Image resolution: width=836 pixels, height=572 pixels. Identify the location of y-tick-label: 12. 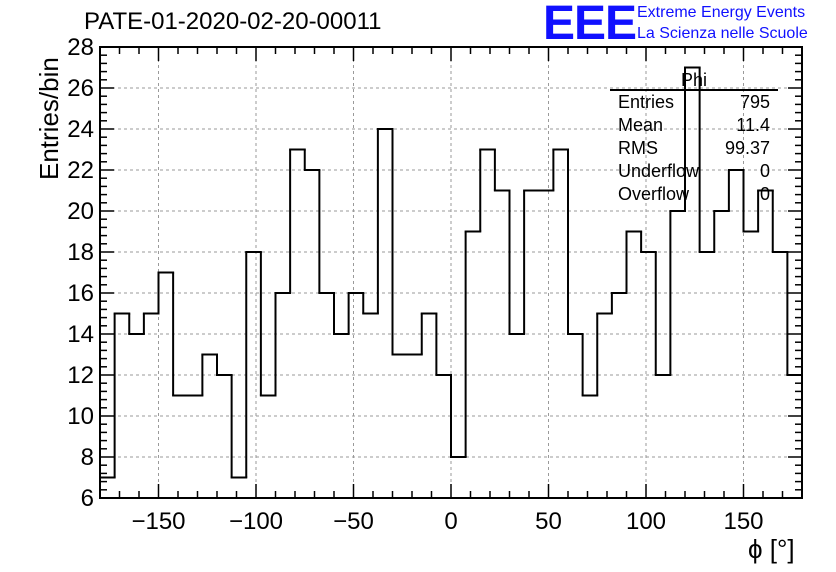
(80, 375).